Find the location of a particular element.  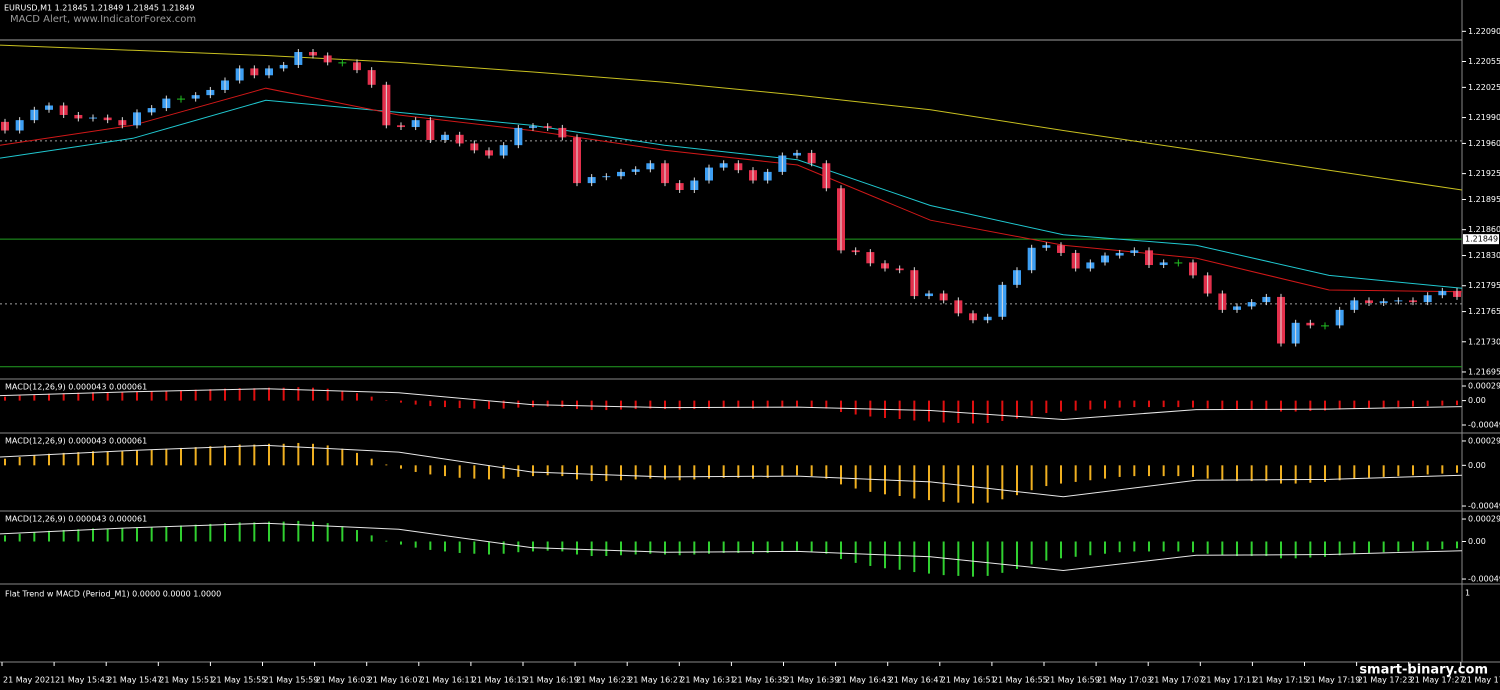

x-tick-label: 21 May 17:07 is located at coordinates (1176, 680).